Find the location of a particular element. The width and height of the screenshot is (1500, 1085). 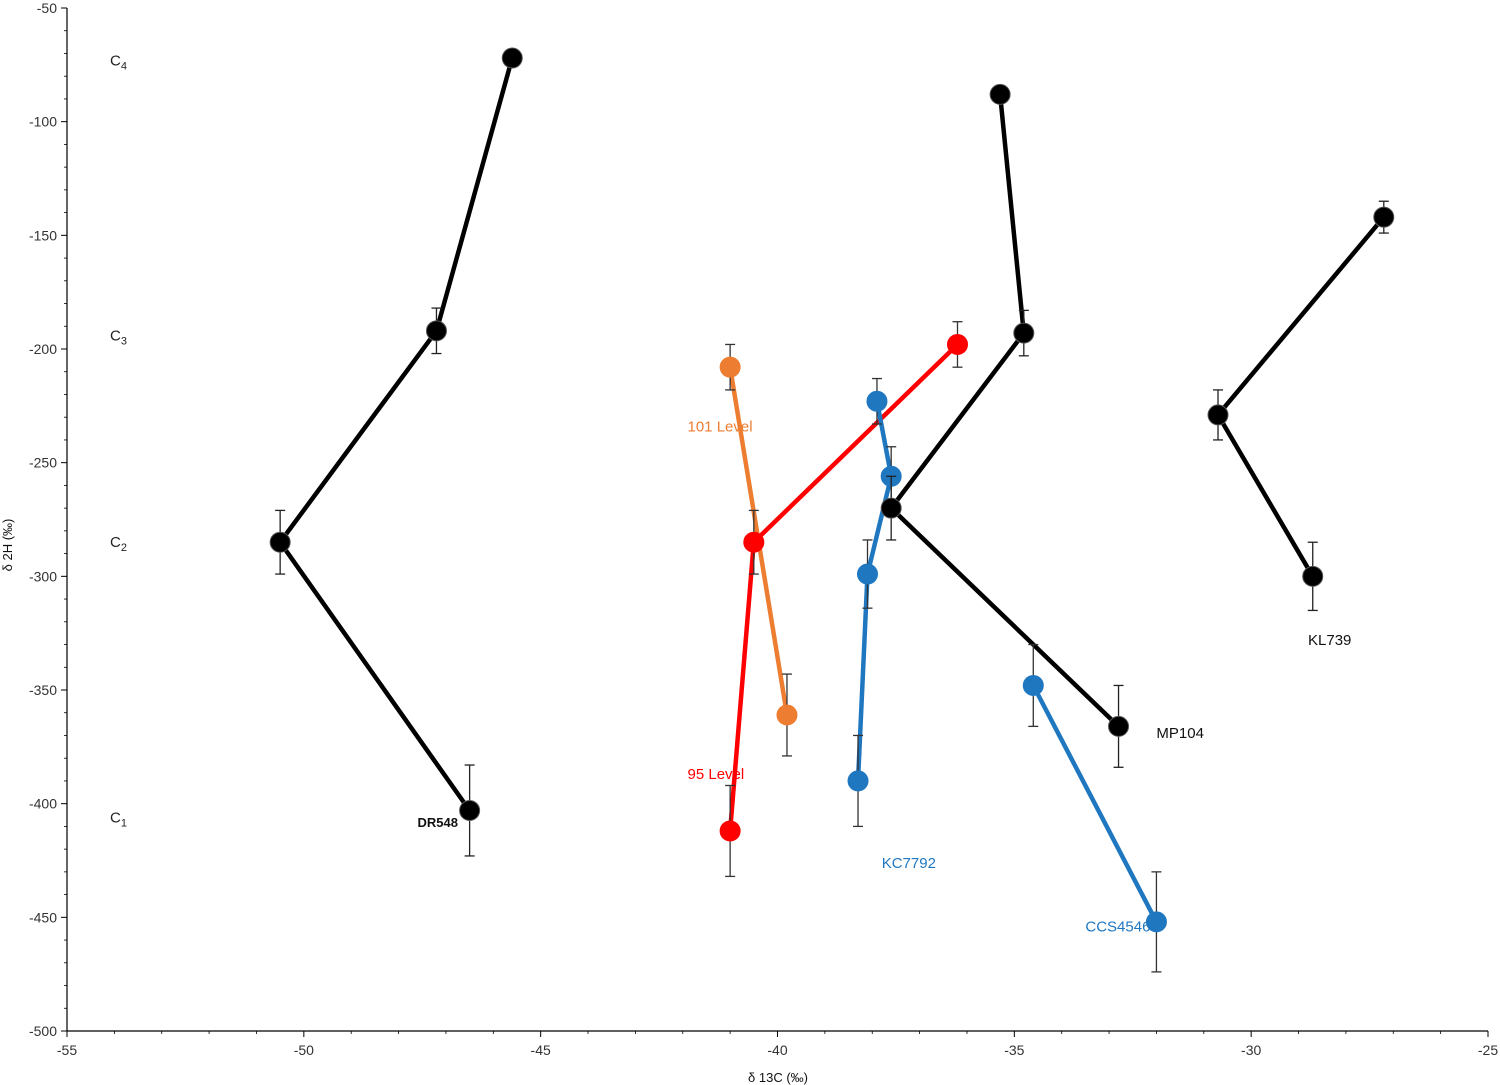

series-kc7792 is located at coordinates (874, 602).